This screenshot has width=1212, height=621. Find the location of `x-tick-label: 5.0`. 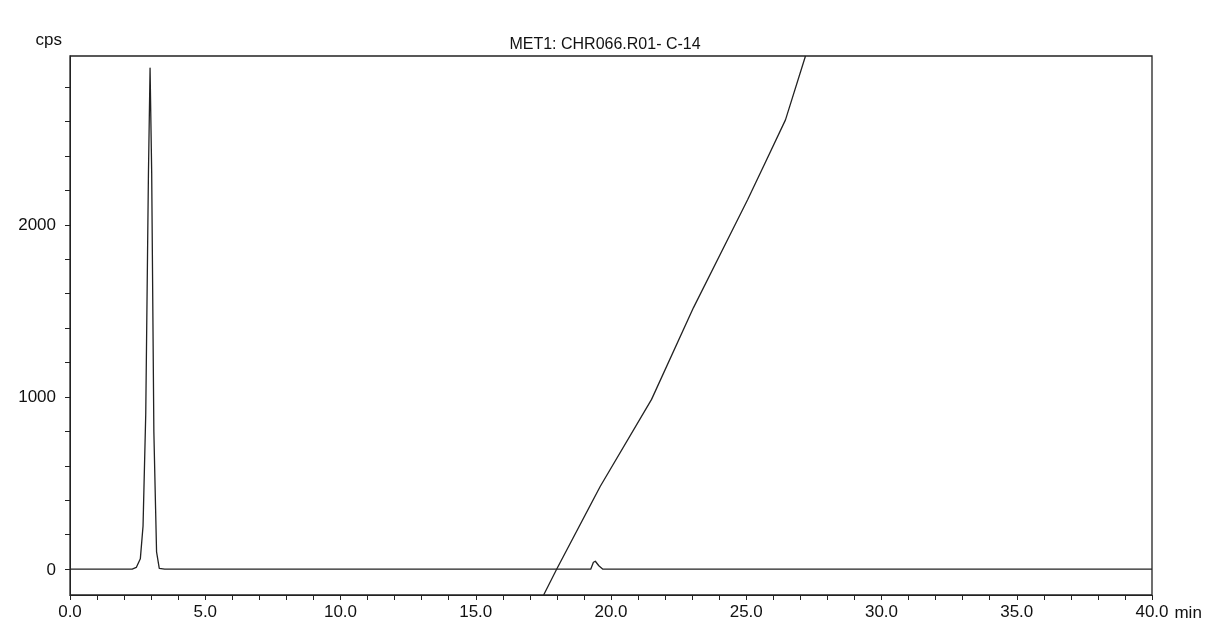

x-tick-label: 5.0 is located at coordinates (205, 611).